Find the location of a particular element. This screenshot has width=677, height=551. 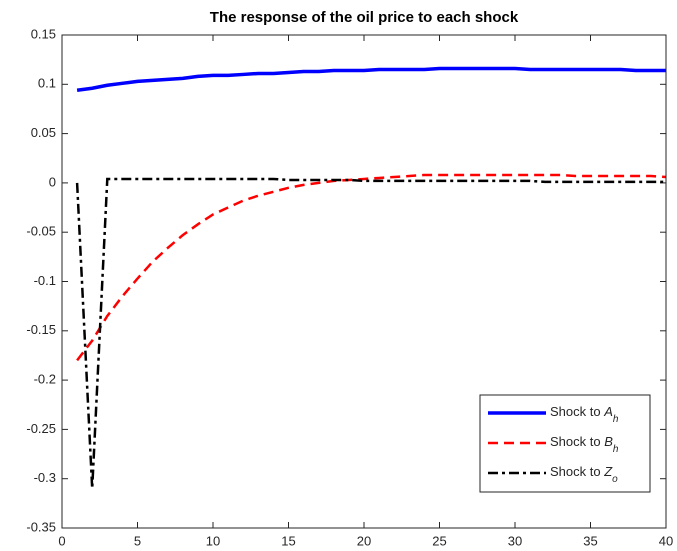

y-tick-label: 0.05 is located at coordinates (43, 132).